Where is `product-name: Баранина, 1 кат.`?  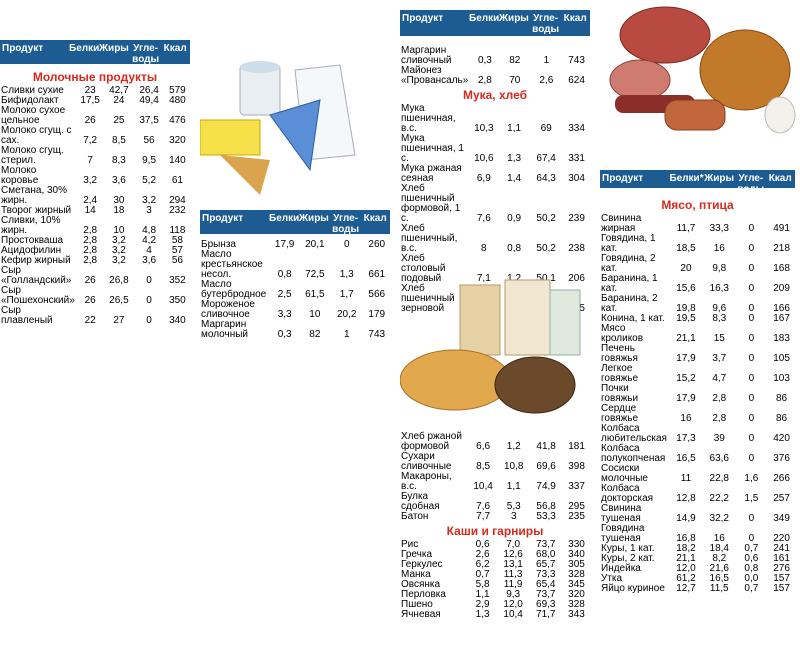 product-name: Баранина, 1 кат. is located at coordinates (629, 283).